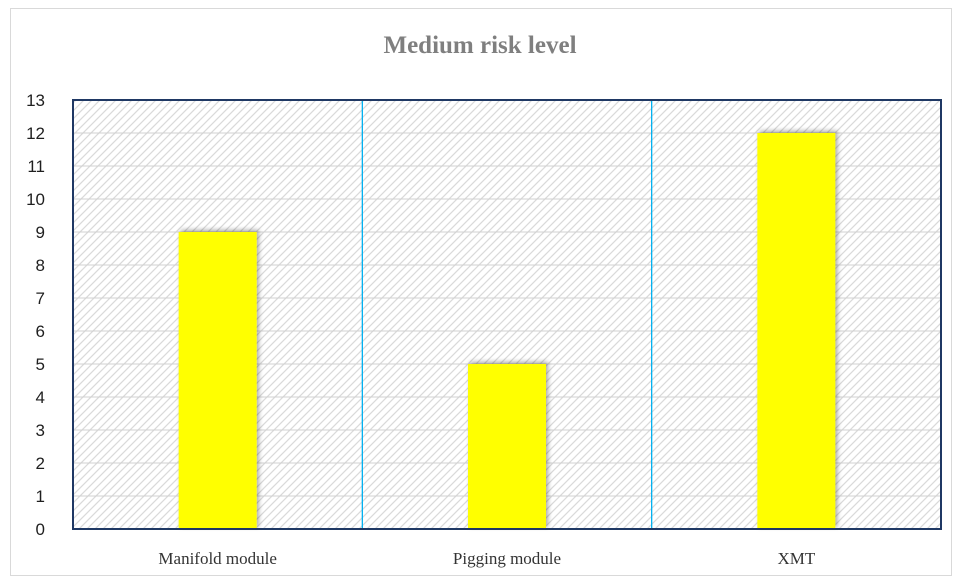  Describe the element at coordinates (796, 558) in the screenshot. I see `x-tick-label: XMT` at that location.